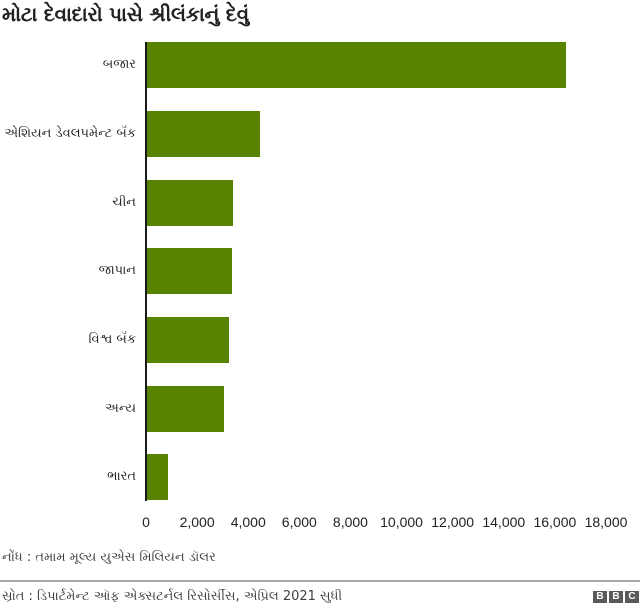  I want to click on bbc-logo: B B C, so click(616, 597).